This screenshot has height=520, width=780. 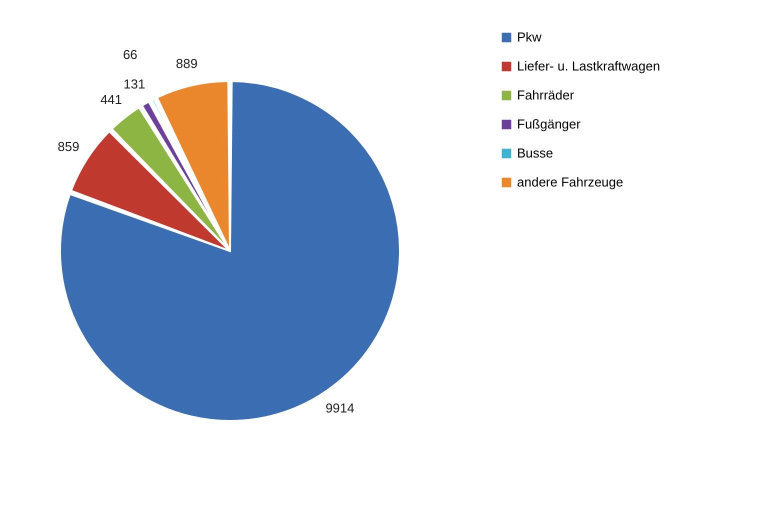 What do you see at coordinates (549, 124) in the screenshot?
I see `legend-label: Fußgänger` at bounding box center [549, 124].